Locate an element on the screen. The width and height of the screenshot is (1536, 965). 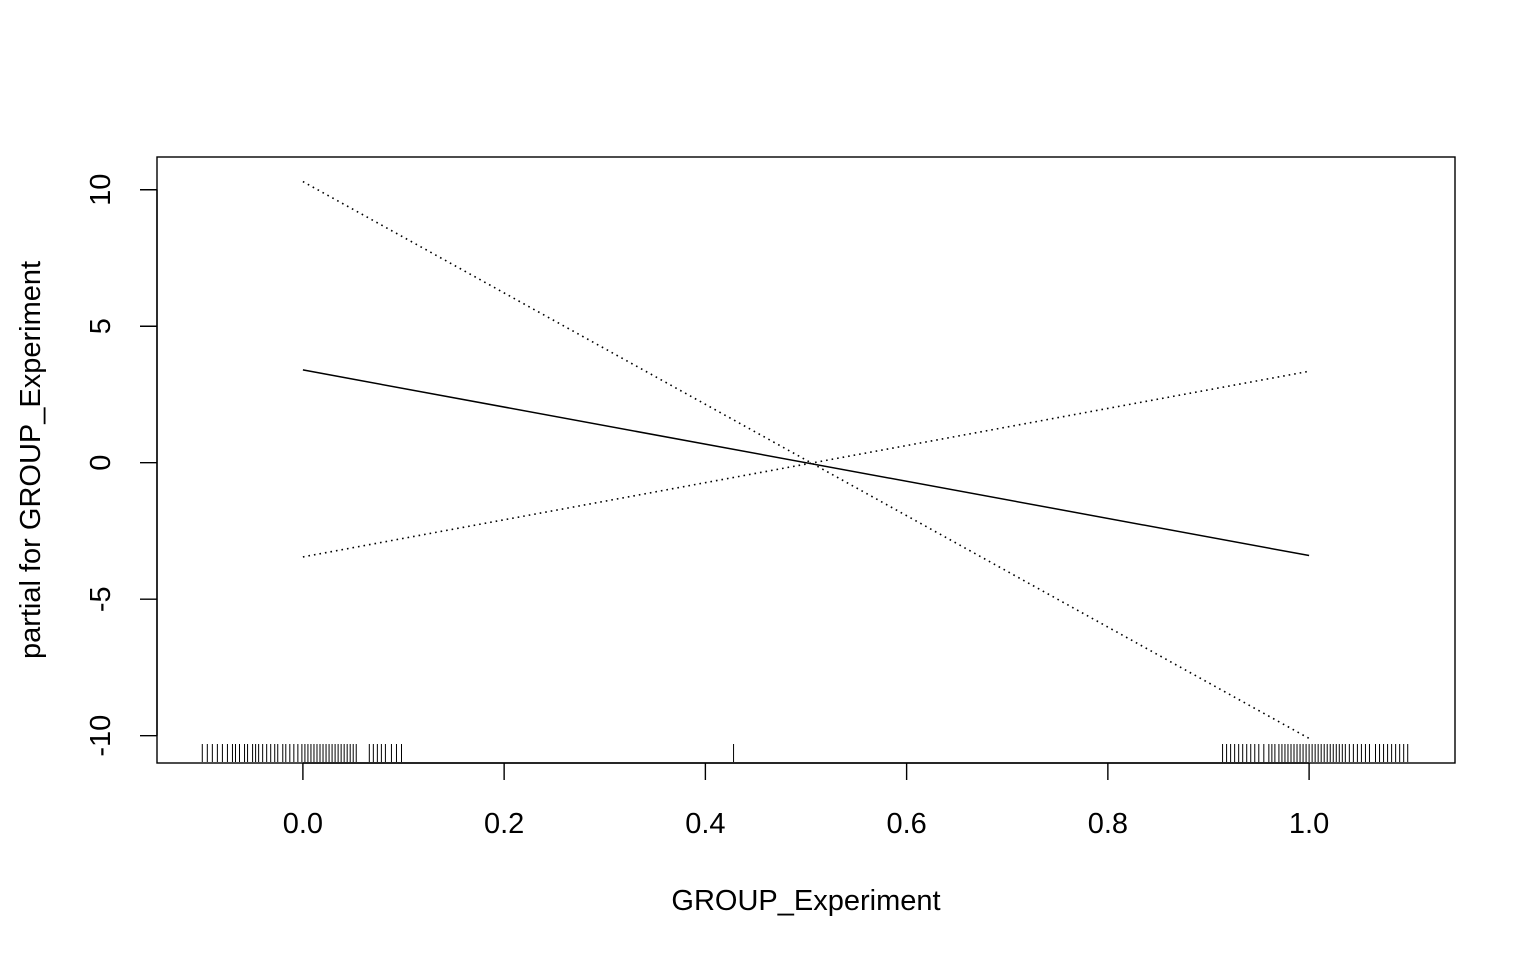
confidence-band-line is located at coordinates (806, 464).